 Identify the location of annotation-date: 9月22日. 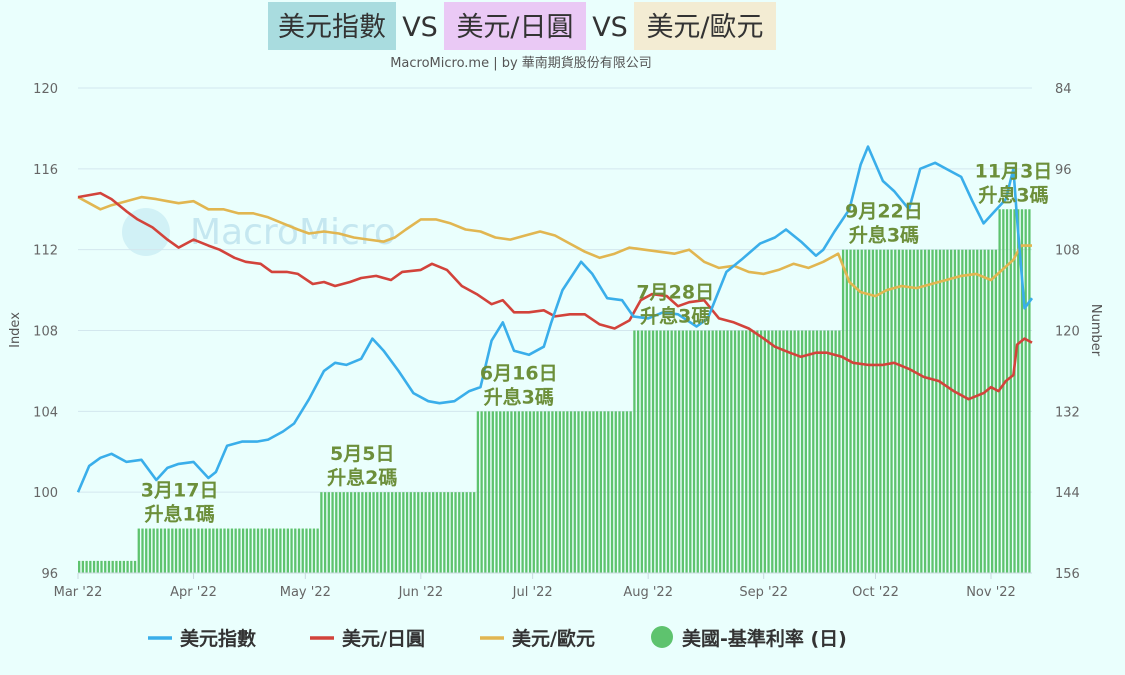
(884, 212).